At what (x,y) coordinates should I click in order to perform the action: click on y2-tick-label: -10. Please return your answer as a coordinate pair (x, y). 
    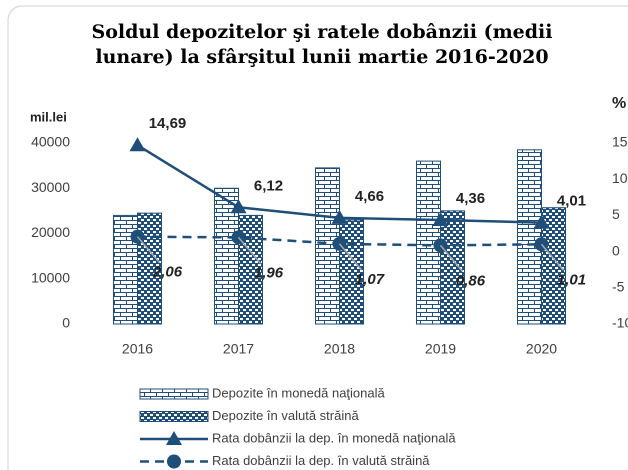
    Looking at the image, I should click on (620, 323).